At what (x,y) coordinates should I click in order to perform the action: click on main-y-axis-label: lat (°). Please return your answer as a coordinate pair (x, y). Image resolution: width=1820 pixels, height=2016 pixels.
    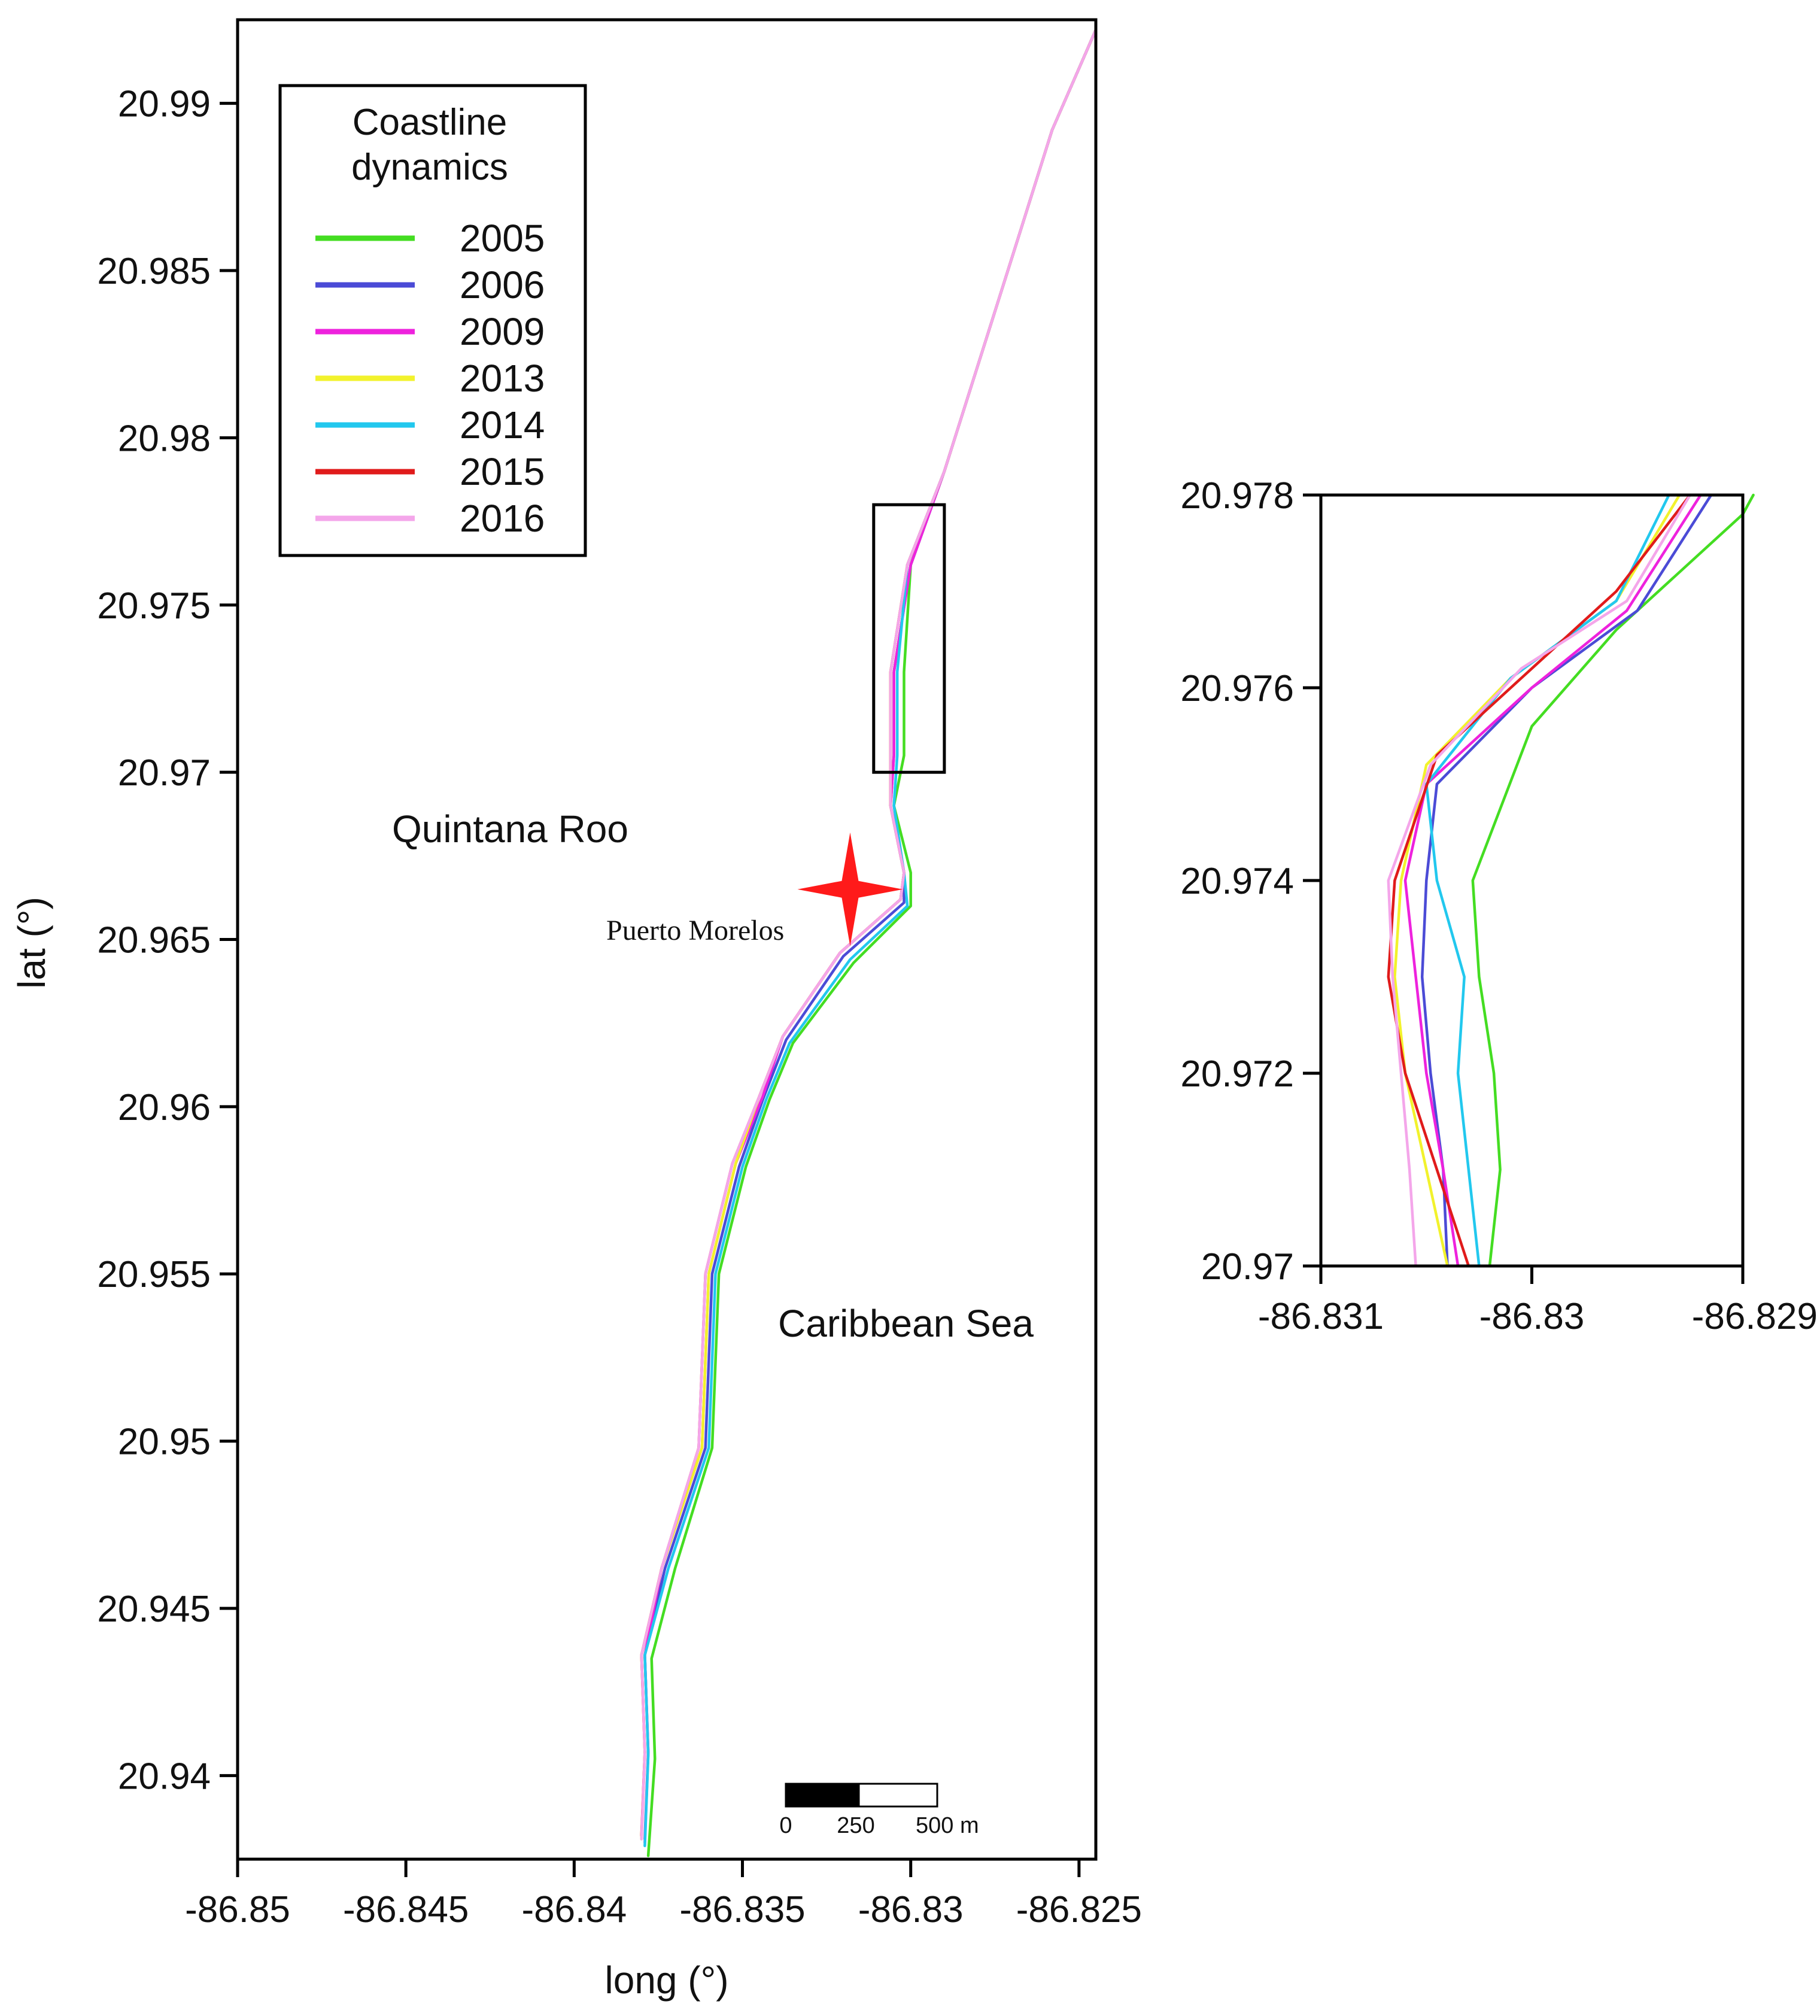
    Looking at the image, I should click on (32, 943).